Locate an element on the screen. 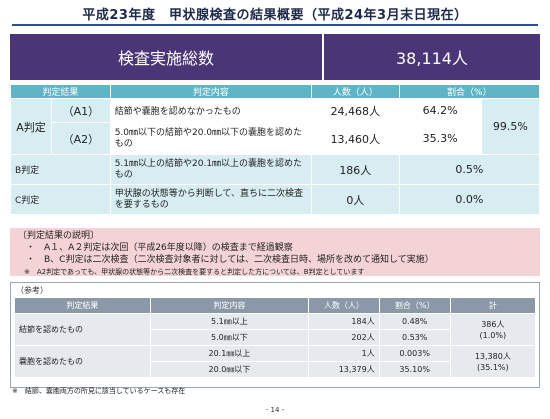 Image resolution: width=550 pixels, height=419 pixels. header-result: 判定結果 is located at coordinates (60, 91).